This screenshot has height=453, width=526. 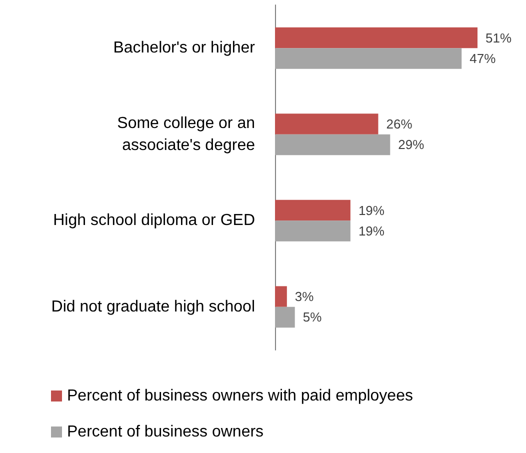 What do you see at coordinates (186, 134) in the screenshot?
I see `y-tick-label: Some college or an associate's degree` at bounding box center [186, 134].